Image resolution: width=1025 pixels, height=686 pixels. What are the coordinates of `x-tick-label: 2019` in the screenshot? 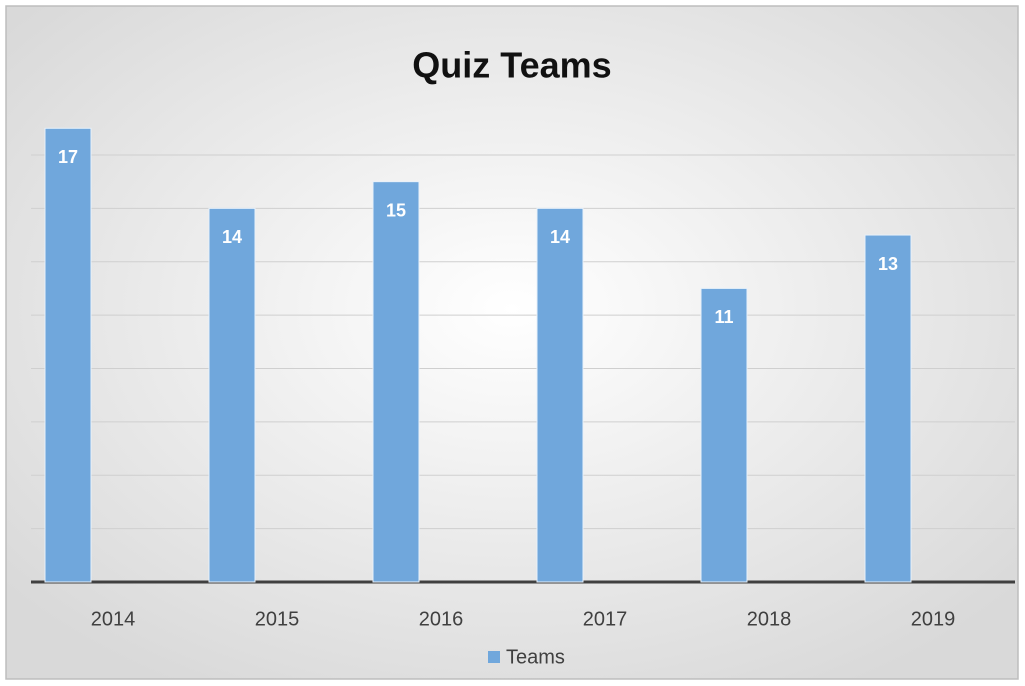 It's located at (933, 619).